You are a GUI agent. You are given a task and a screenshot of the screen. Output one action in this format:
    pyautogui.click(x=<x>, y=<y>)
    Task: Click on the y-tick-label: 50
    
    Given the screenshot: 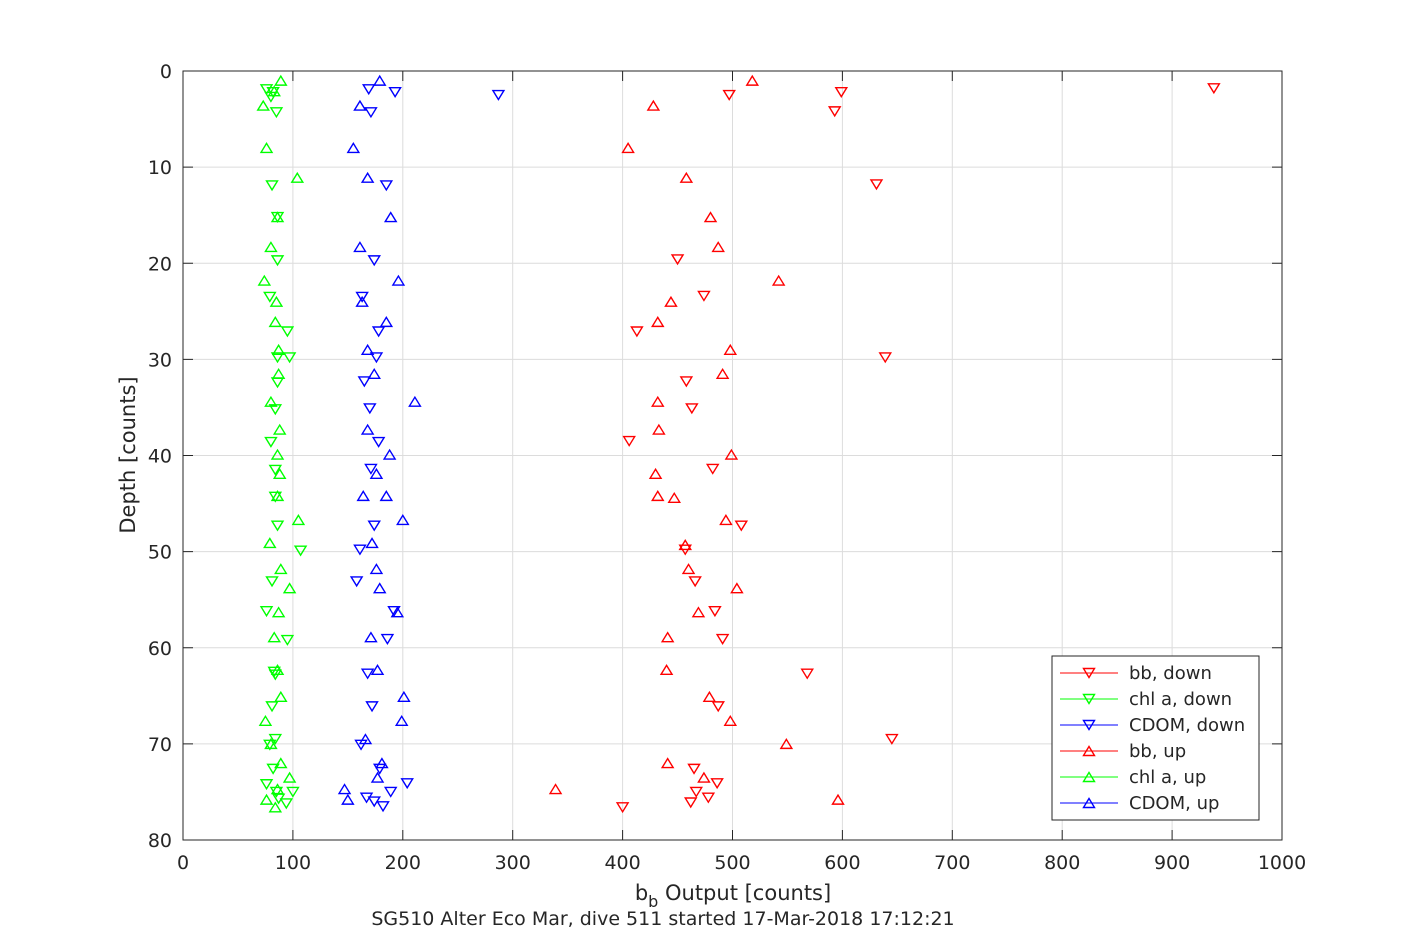 What is the action you would take?
    pyautogui.click(x=160, y=553)
    